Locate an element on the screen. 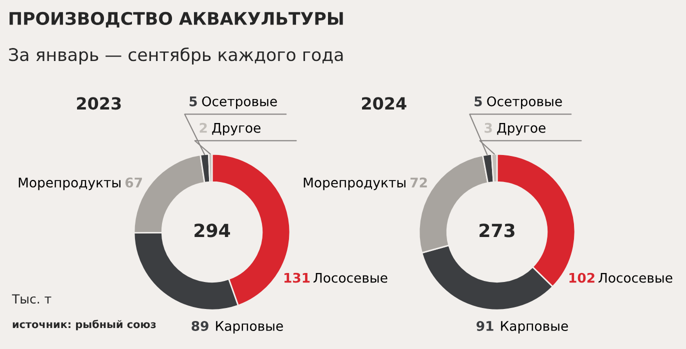 This screenshot has height=349, width=686. text: 2024 is located at coordinates (384, 103).